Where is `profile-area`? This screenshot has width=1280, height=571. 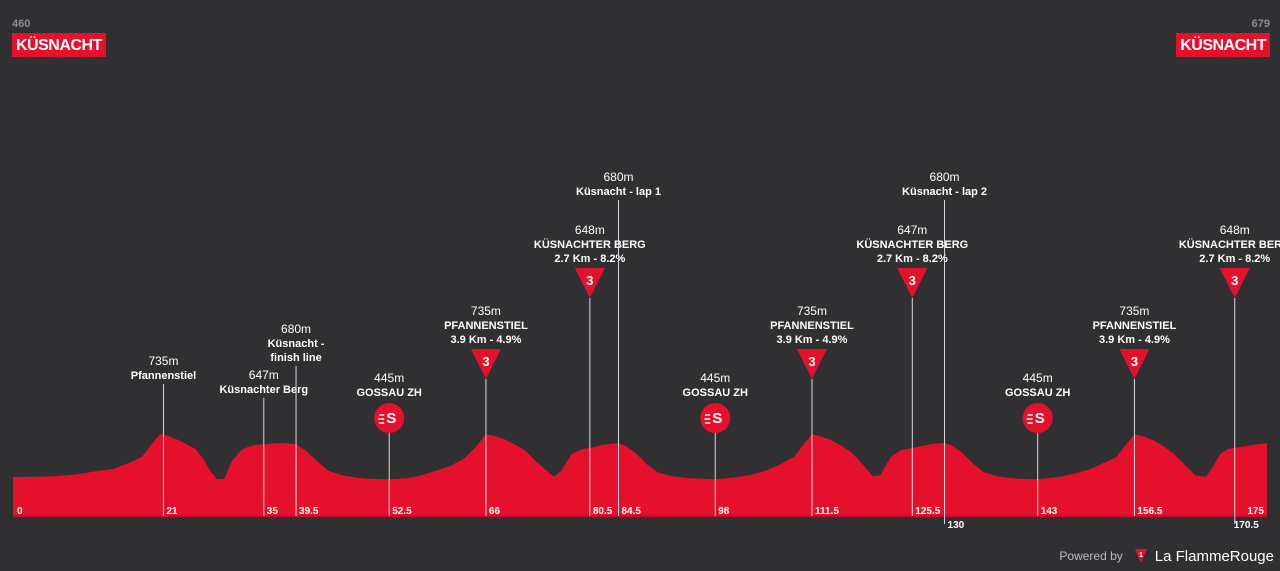 profile-area is located at coordinates (640, 475).